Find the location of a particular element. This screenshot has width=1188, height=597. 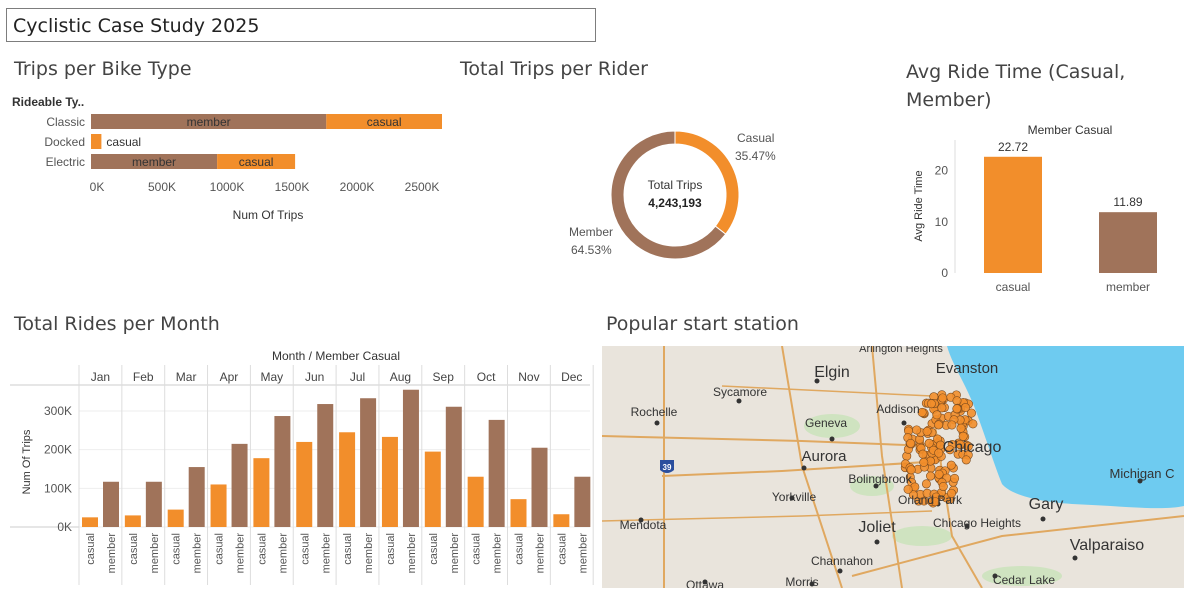

station-cluster is located at coordinates (939, 449).